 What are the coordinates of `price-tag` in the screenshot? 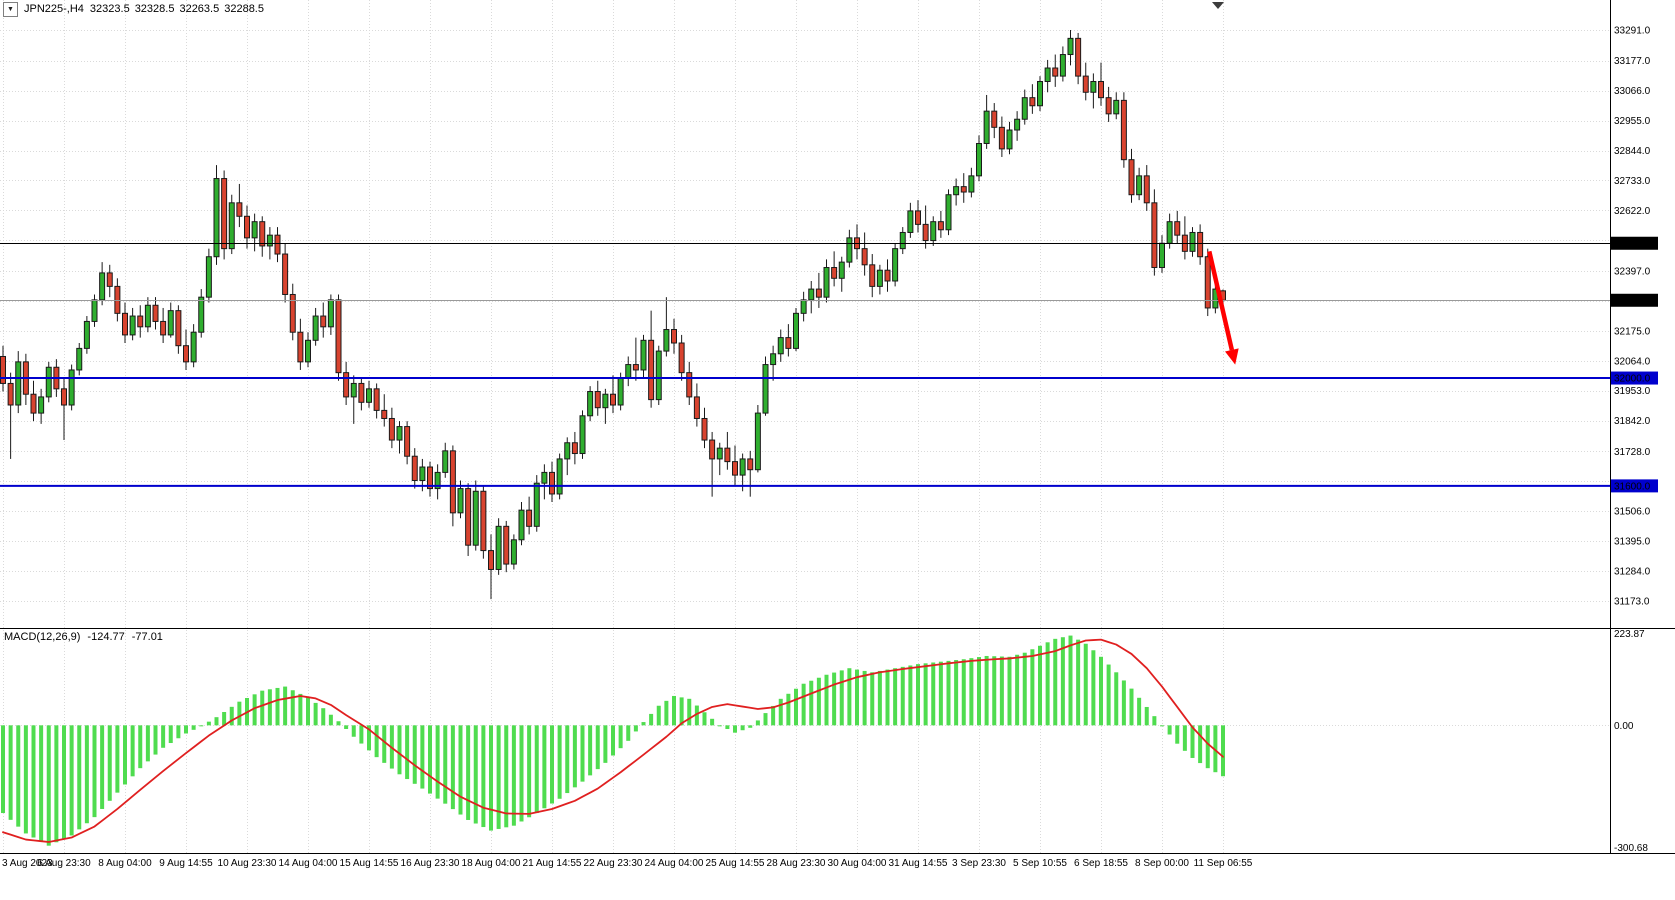 It's located at (1634, 378).